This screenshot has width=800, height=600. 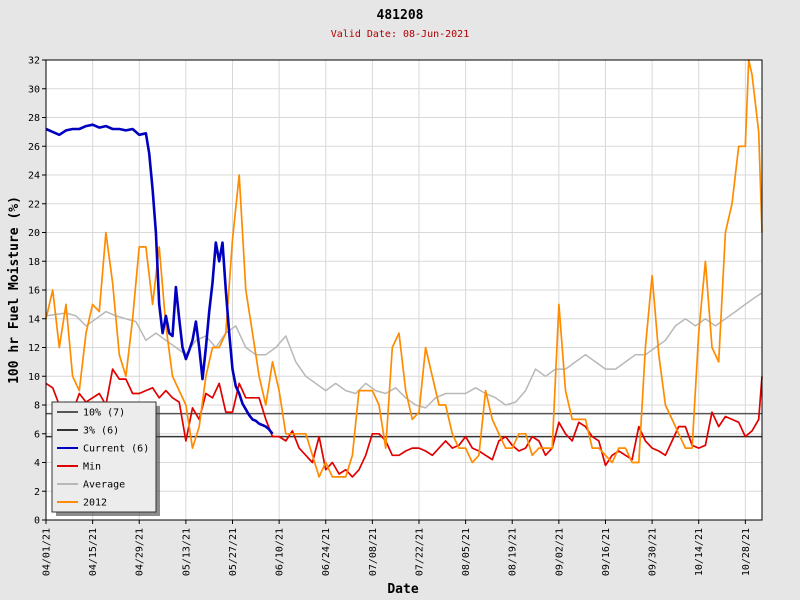 What do you see at coordinates (92, 467) in the screenshot?
I see `legend-label: Min` at bounding box center [92, 467].